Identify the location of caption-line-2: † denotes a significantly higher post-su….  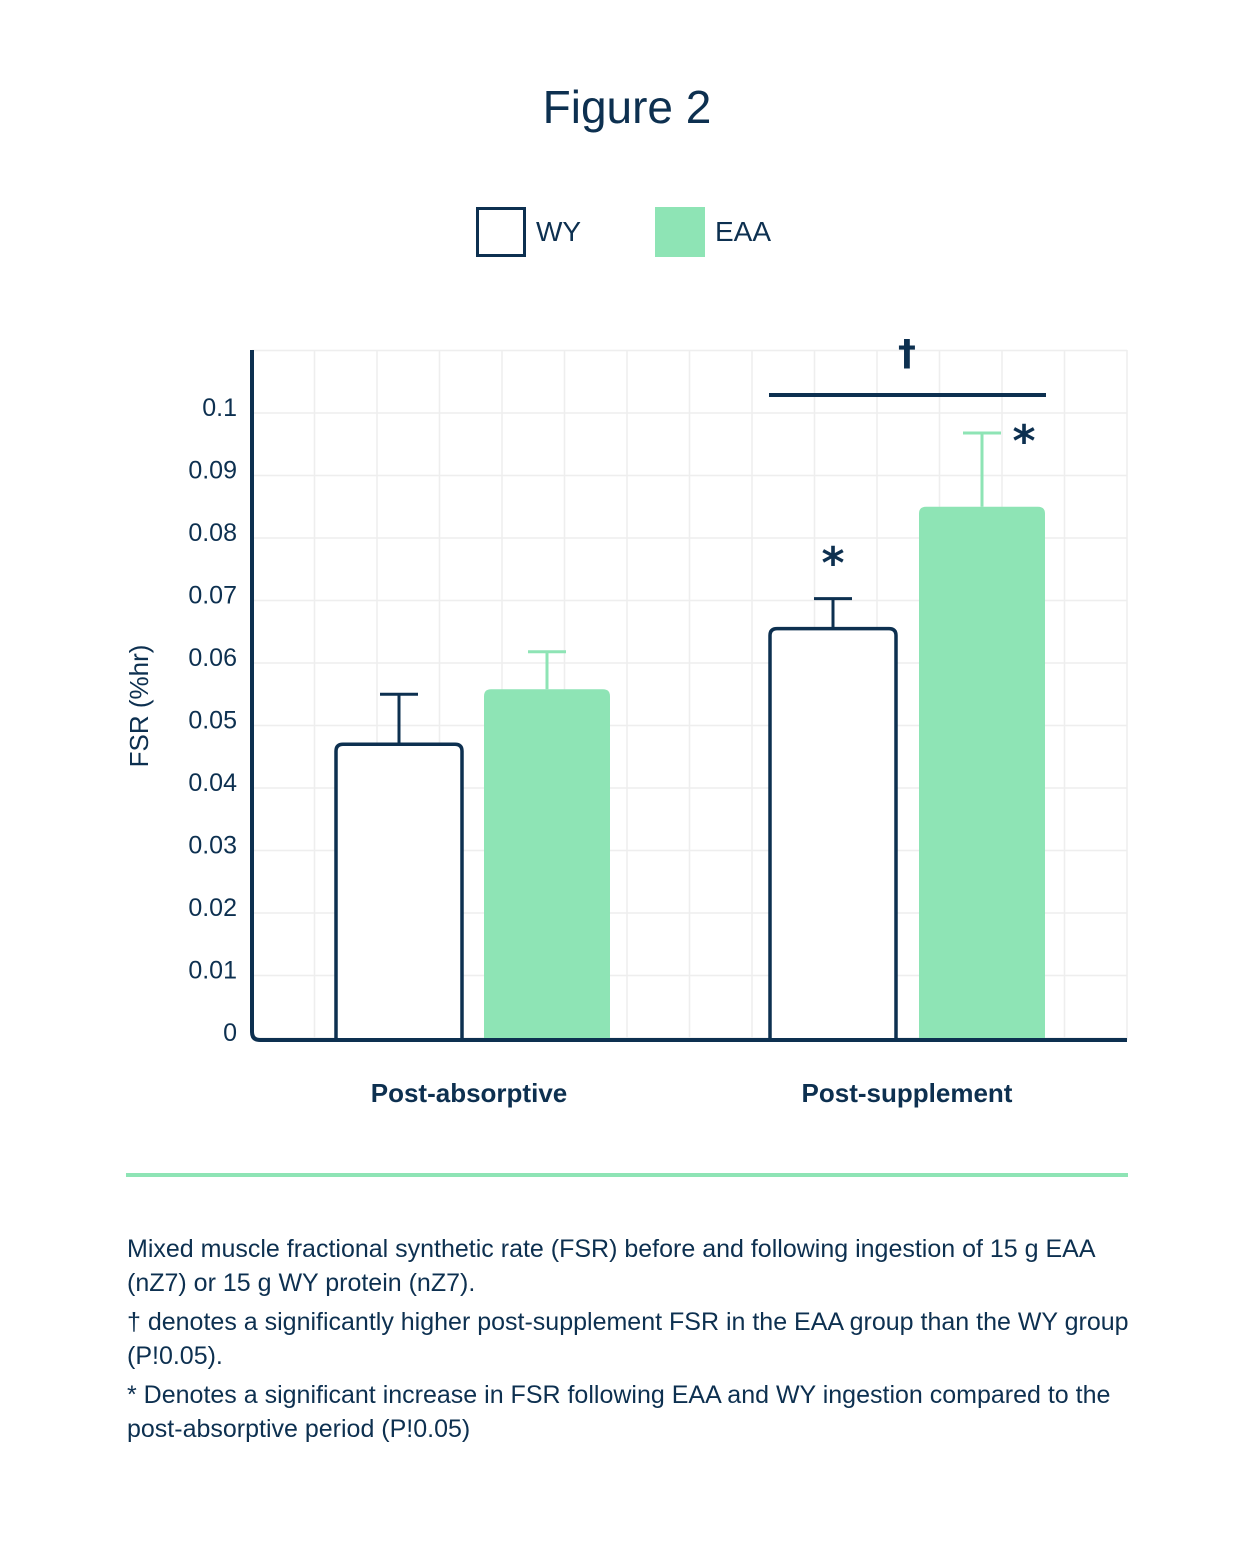
(628, 1339).